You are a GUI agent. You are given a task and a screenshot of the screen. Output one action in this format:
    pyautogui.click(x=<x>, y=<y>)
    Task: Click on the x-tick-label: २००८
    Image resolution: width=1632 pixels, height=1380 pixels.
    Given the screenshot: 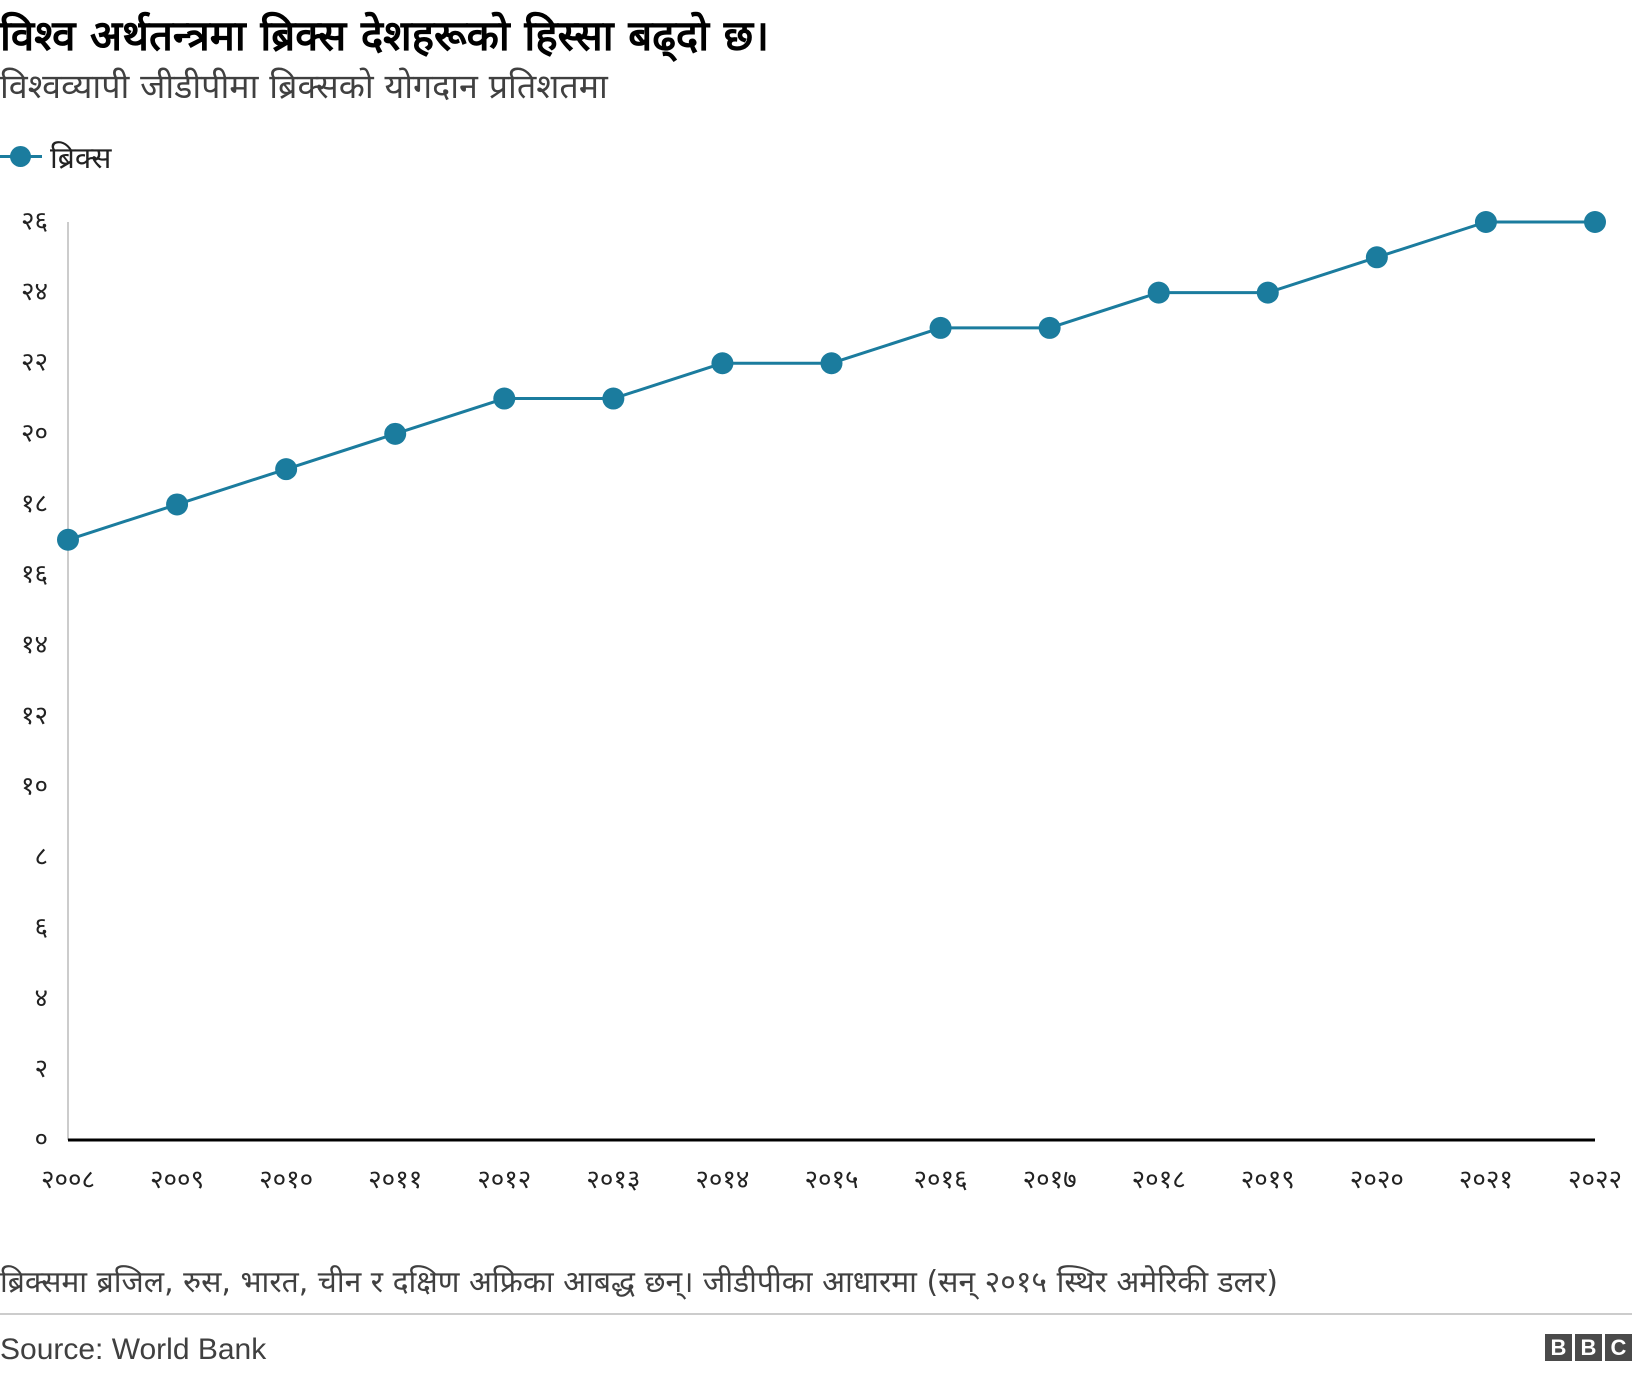 What is the action you would take?
    pyautogui.click(x=68, y=1180)
    